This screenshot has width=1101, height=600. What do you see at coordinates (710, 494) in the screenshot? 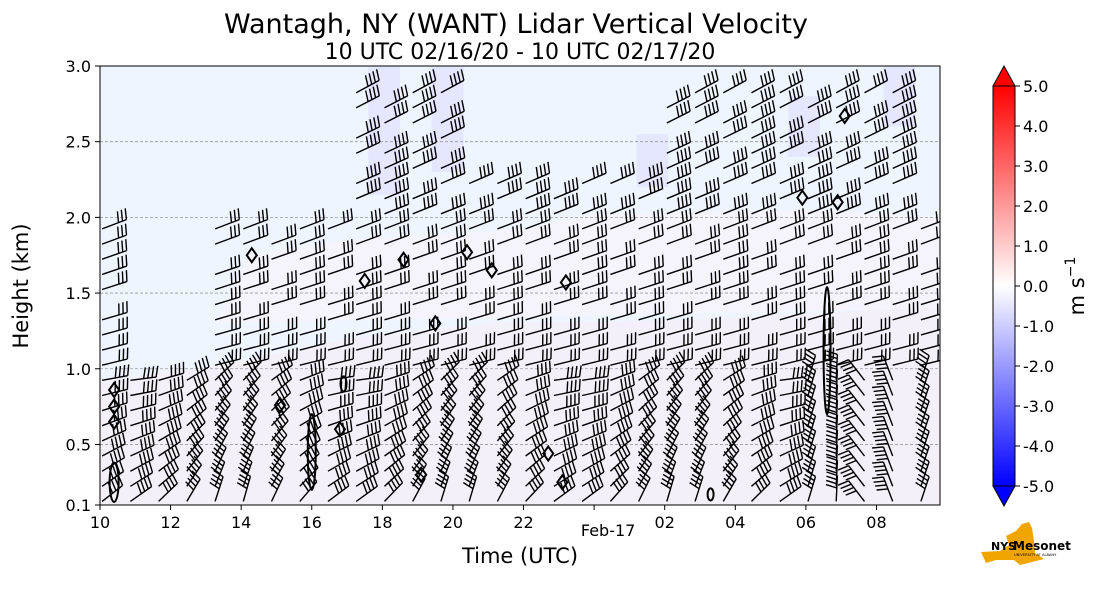
I see `contour` at bounding box center [710, 494].